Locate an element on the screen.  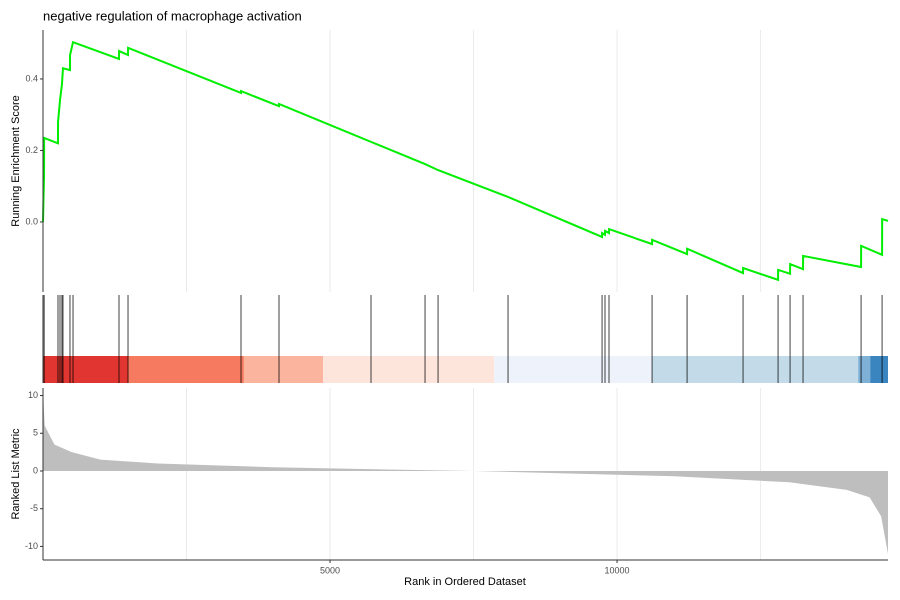
y-tick-label: 10 is located at coordinates (33, 395).